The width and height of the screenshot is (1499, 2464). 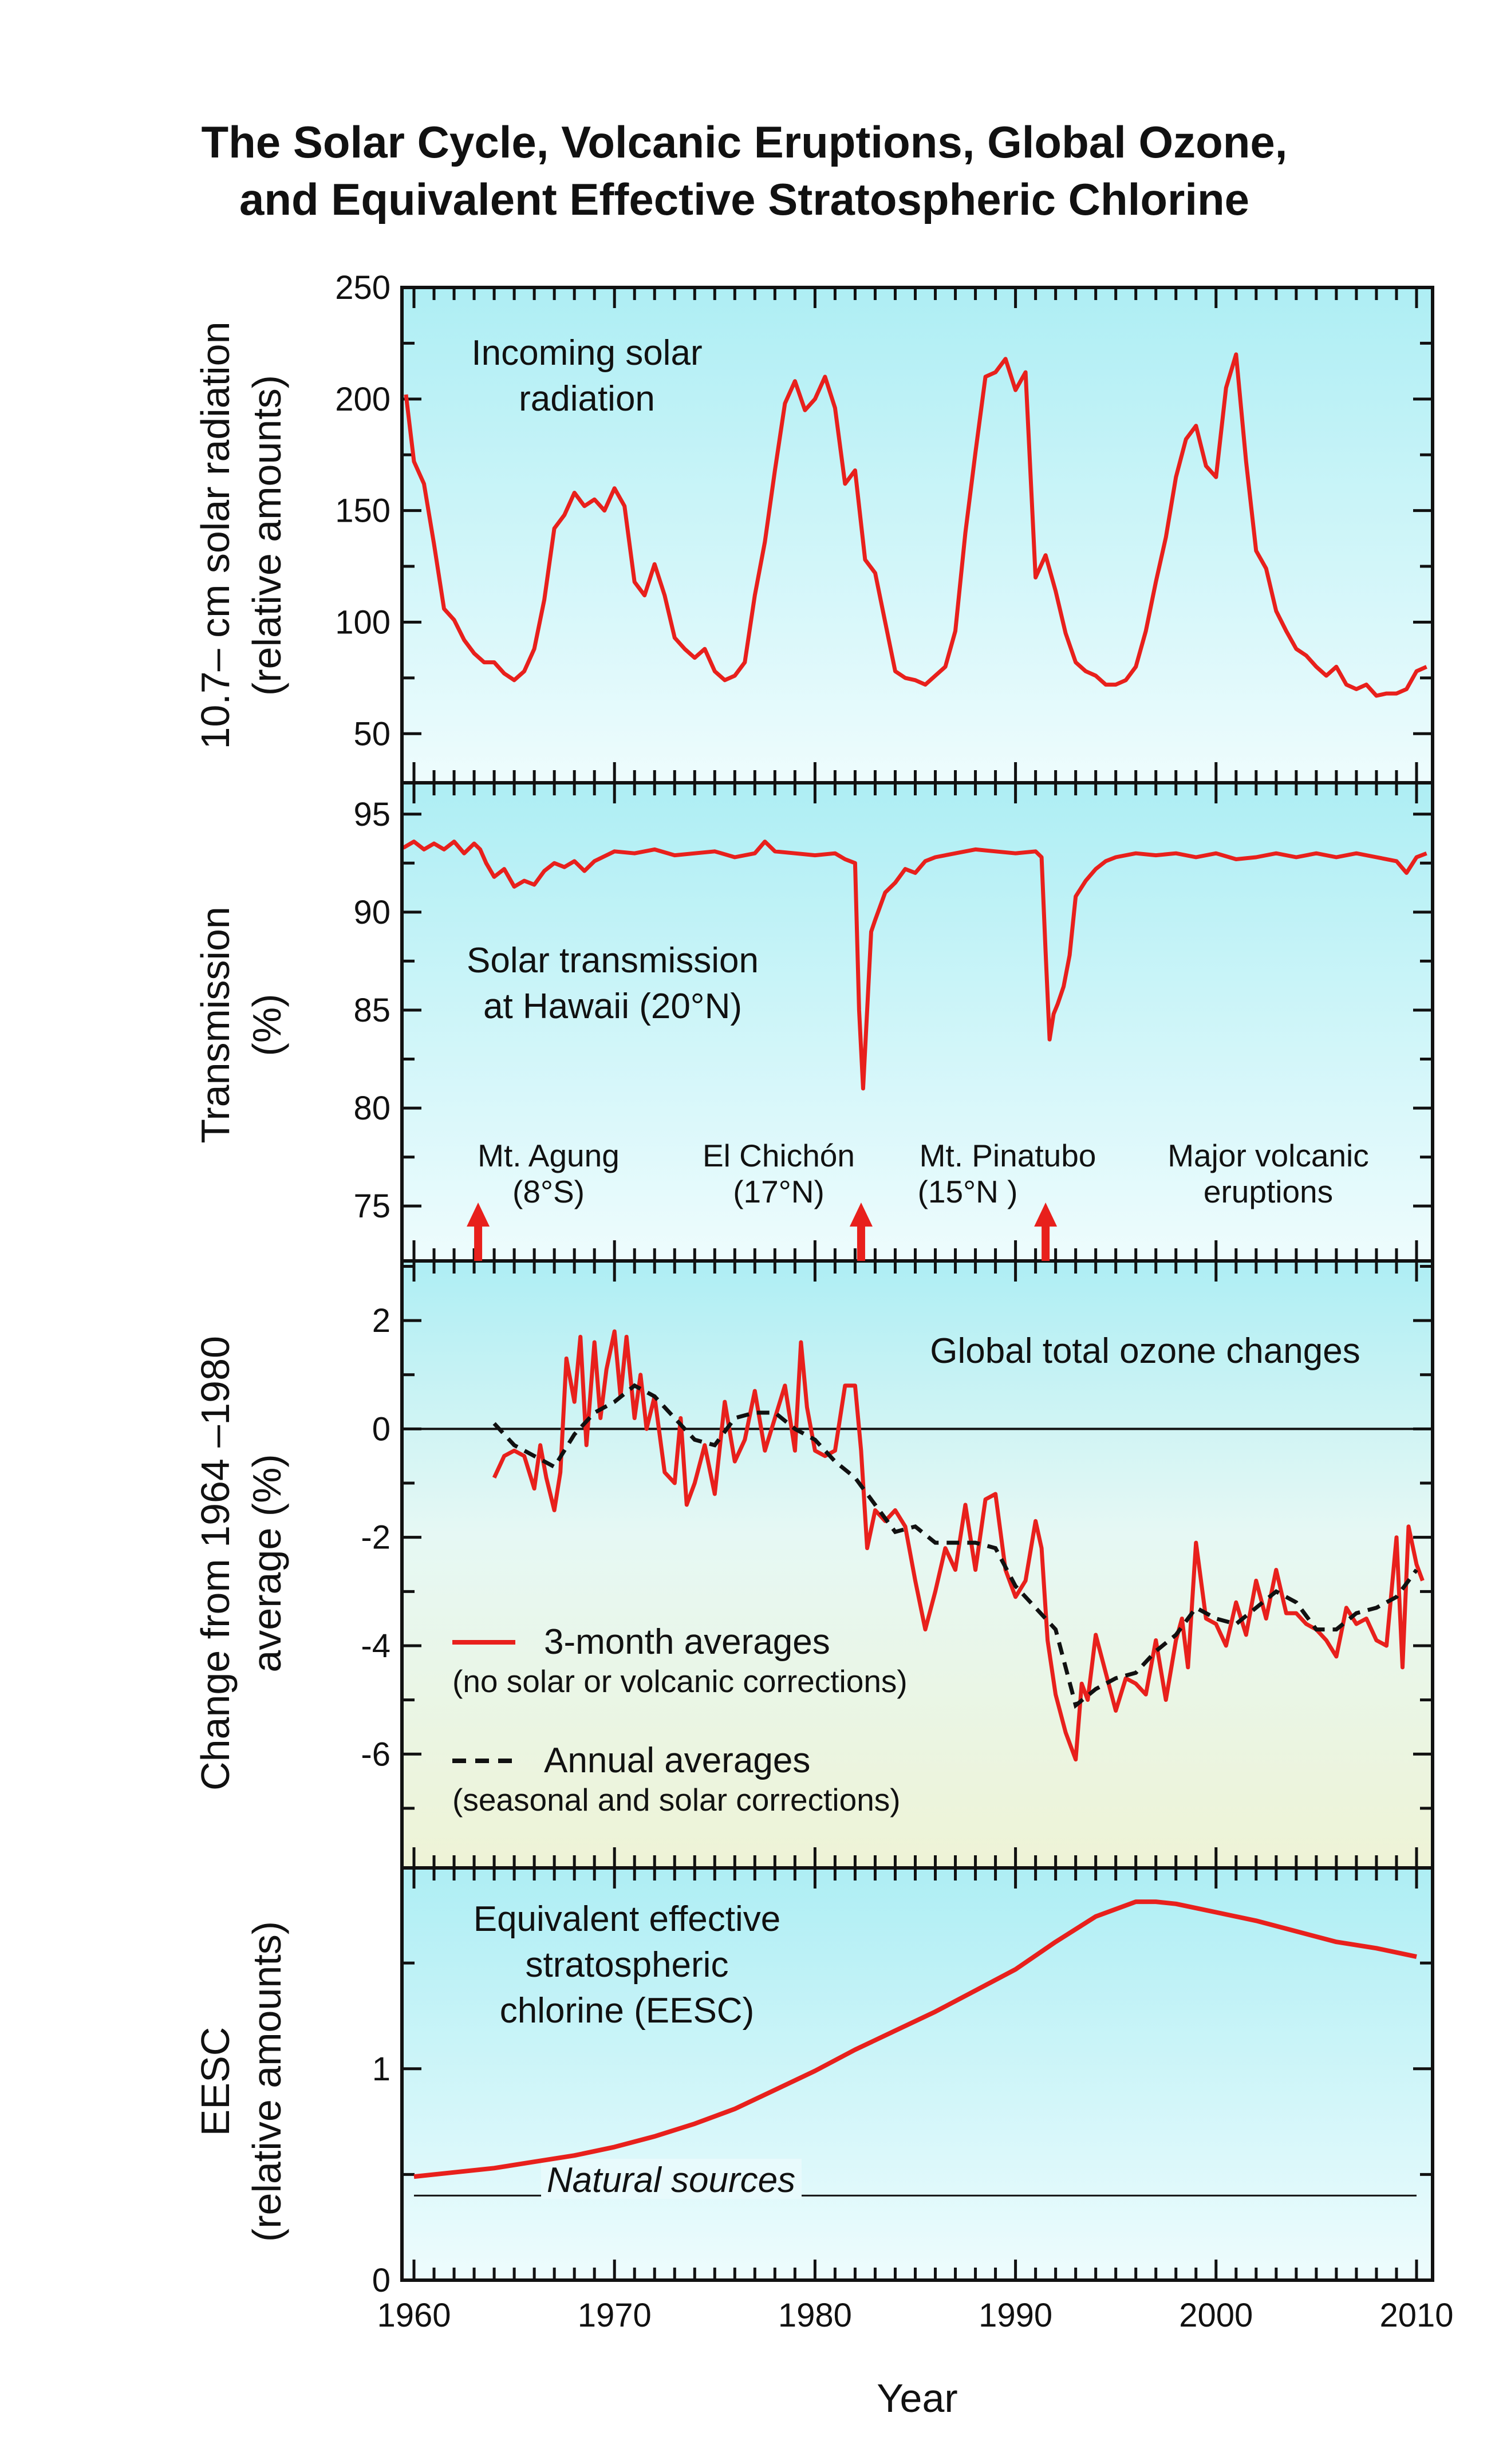 I want to click on eruption-arrows, so click(x=762, y=1232).